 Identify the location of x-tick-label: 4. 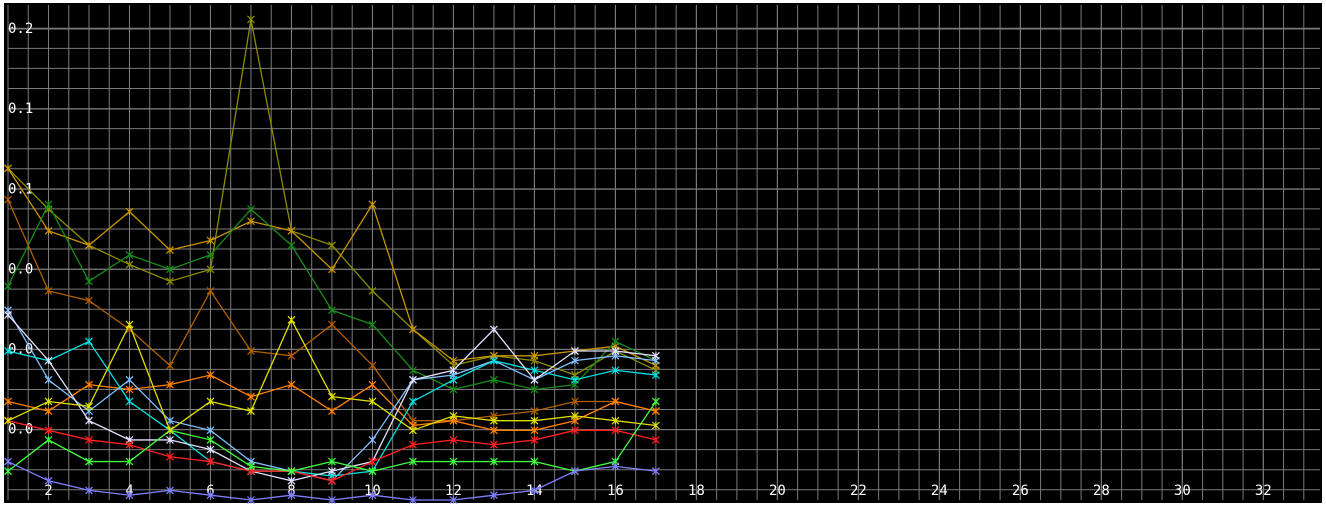
(129, 491).